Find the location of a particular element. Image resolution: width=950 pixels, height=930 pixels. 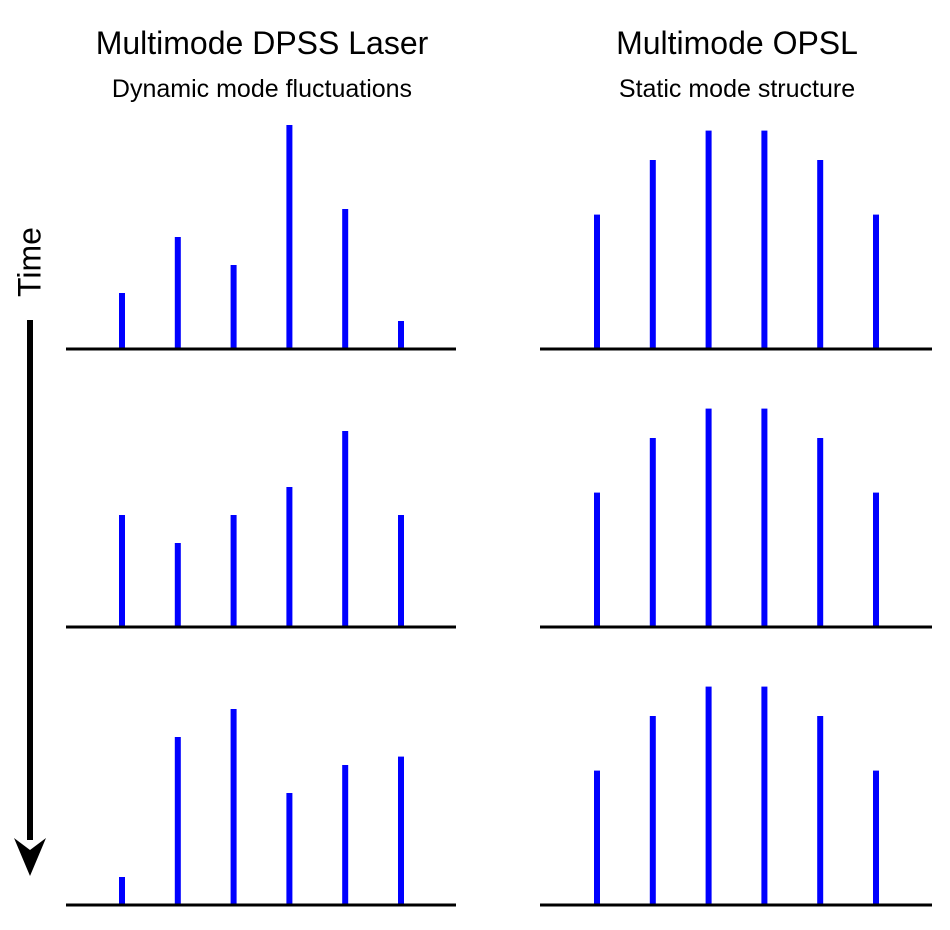

time-label: Time is located at coordinates (29, 262).